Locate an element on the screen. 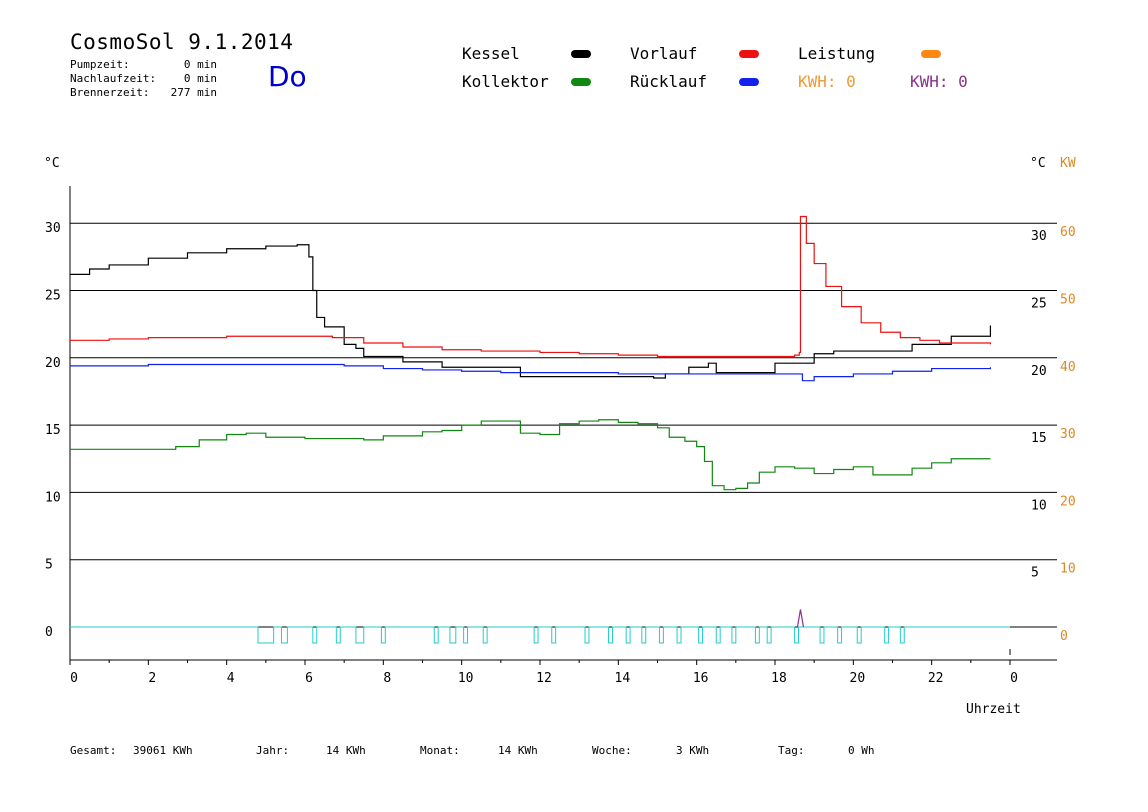 This screenshot has height=812, width=1148. x-tick-label-12: 0 is located at coordinates (1014, 678).